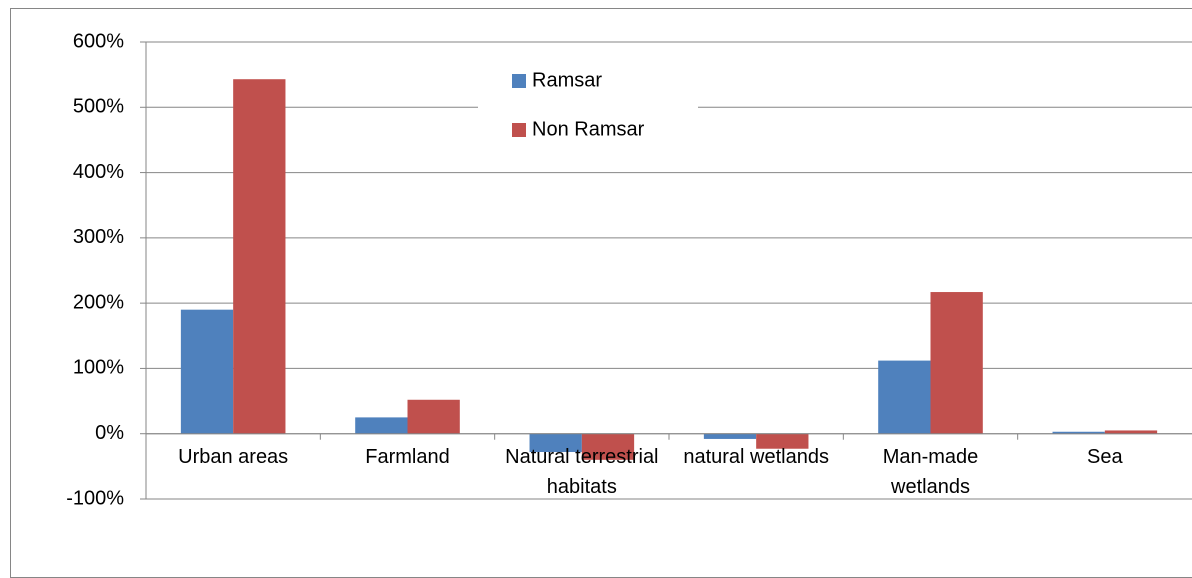 The height and width of the screenshot is (578, 1192). What do you see at coordinates (98, 368) in the screenshot?
I see `y-tick-label: 100%` at bounding box center [98, 368].